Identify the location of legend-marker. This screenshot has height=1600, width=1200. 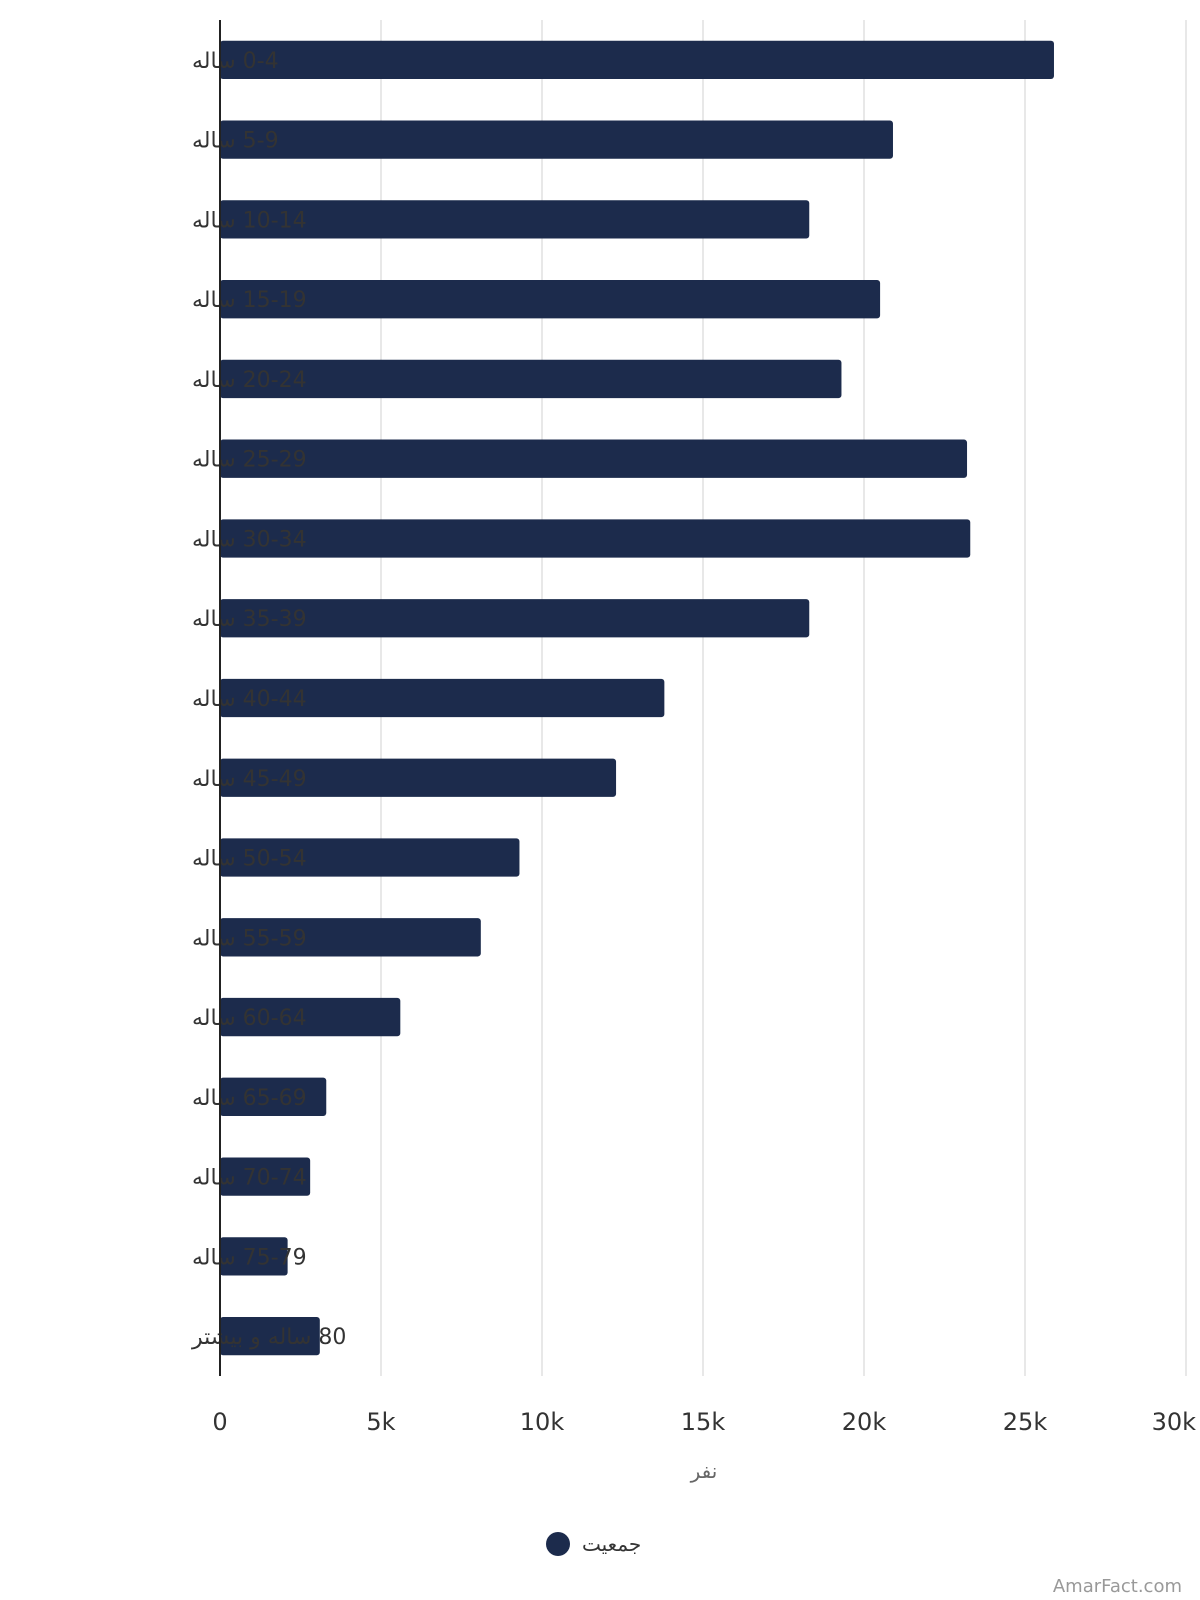
(558, 1544).